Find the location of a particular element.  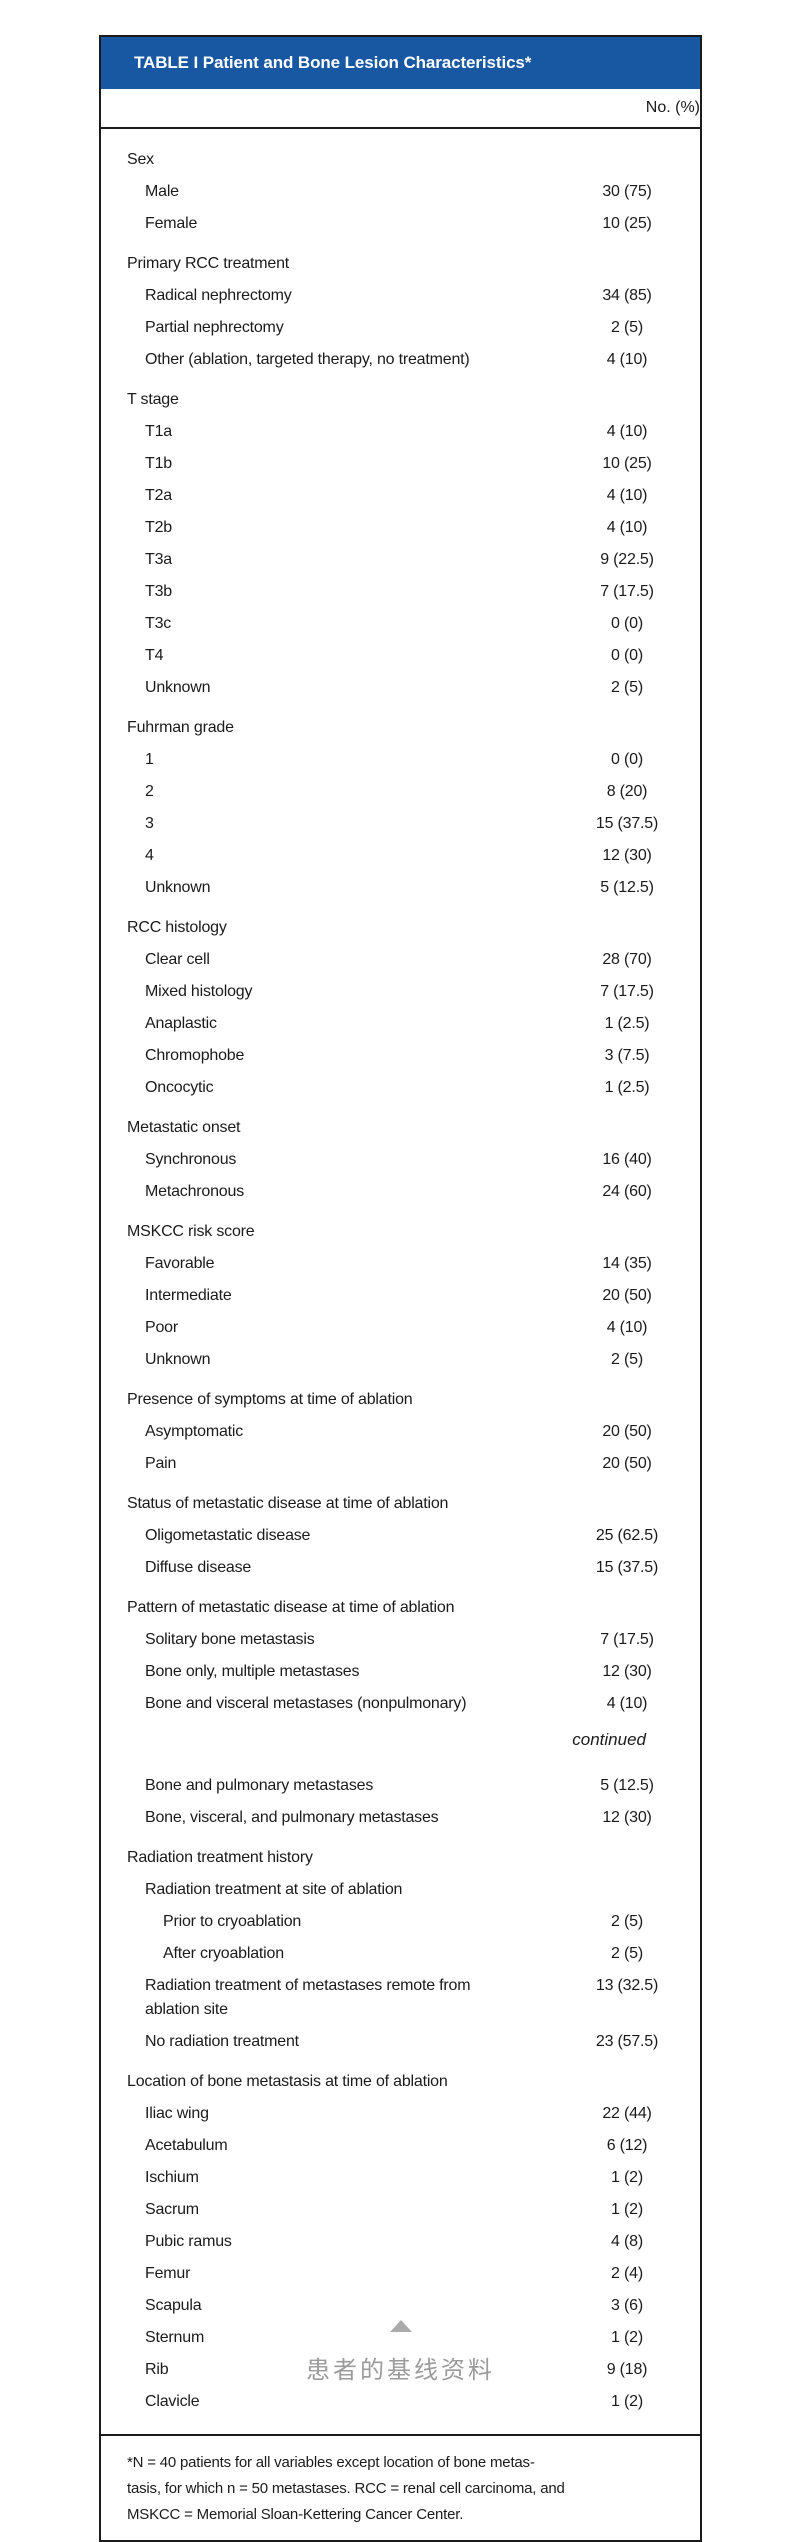

table-row: Bone and pulmonary metastases 5 (12.5) is located at coordinates (400, 1786).